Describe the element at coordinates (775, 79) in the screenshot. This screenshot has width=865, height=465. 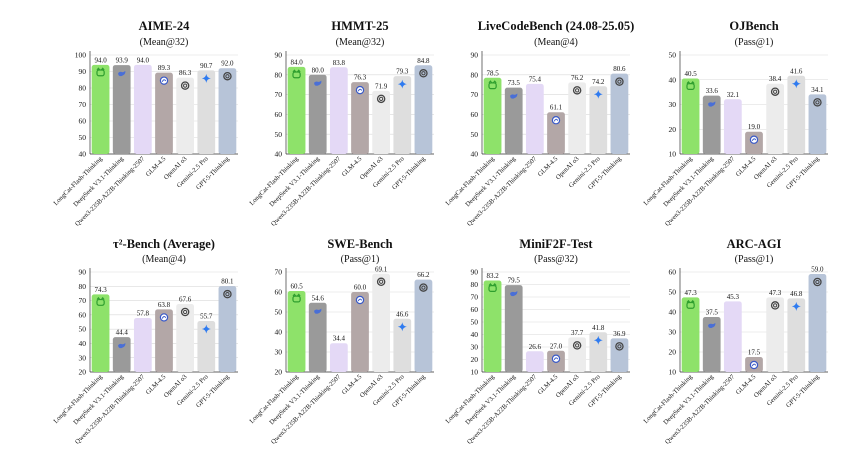
I see `bar-value-label: 38.4` at that location.